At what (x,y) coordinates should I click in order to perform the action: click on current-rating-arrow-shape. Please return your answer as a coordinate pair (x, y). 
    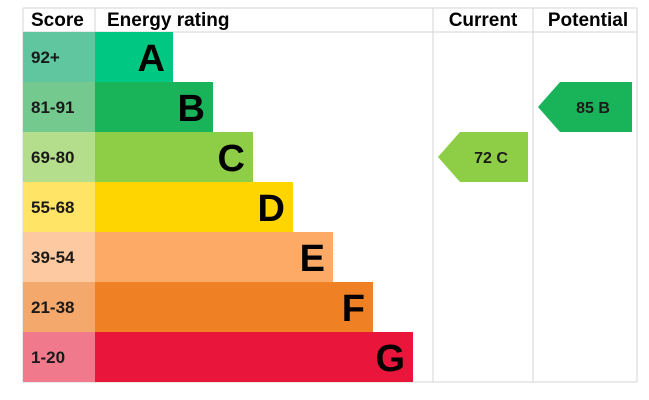
    Looking at the image, I should click on (483, 157).